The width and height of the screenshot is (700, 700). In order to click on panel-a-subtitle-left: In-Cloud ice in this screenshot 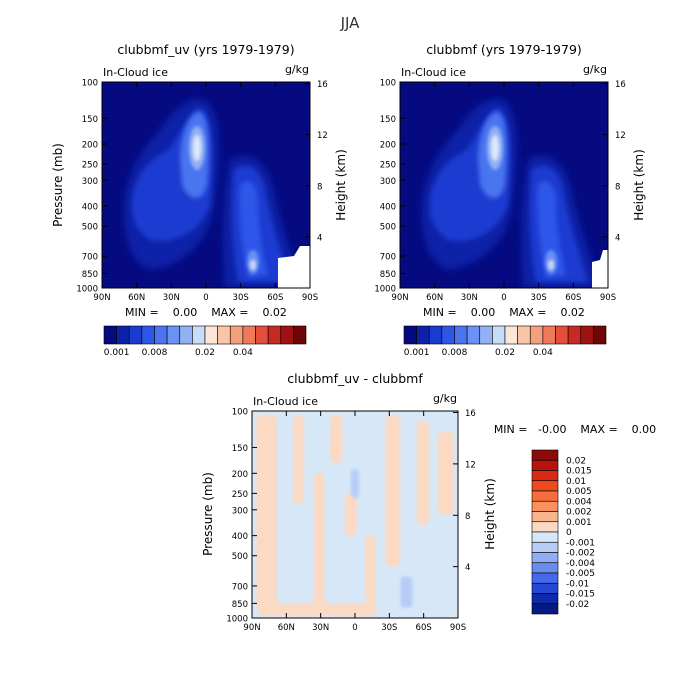, I will do `click(135, 72)`.